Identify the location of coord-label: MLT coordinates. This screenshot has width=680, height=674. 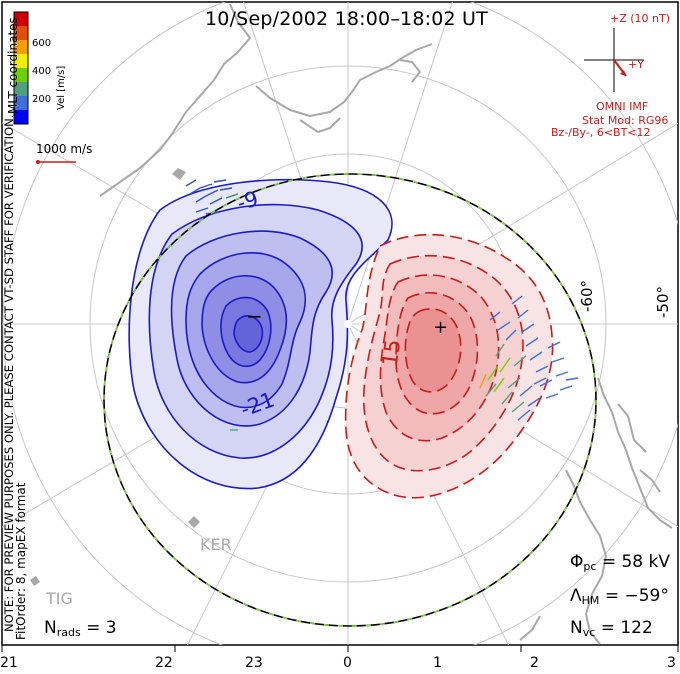
(13, 65).